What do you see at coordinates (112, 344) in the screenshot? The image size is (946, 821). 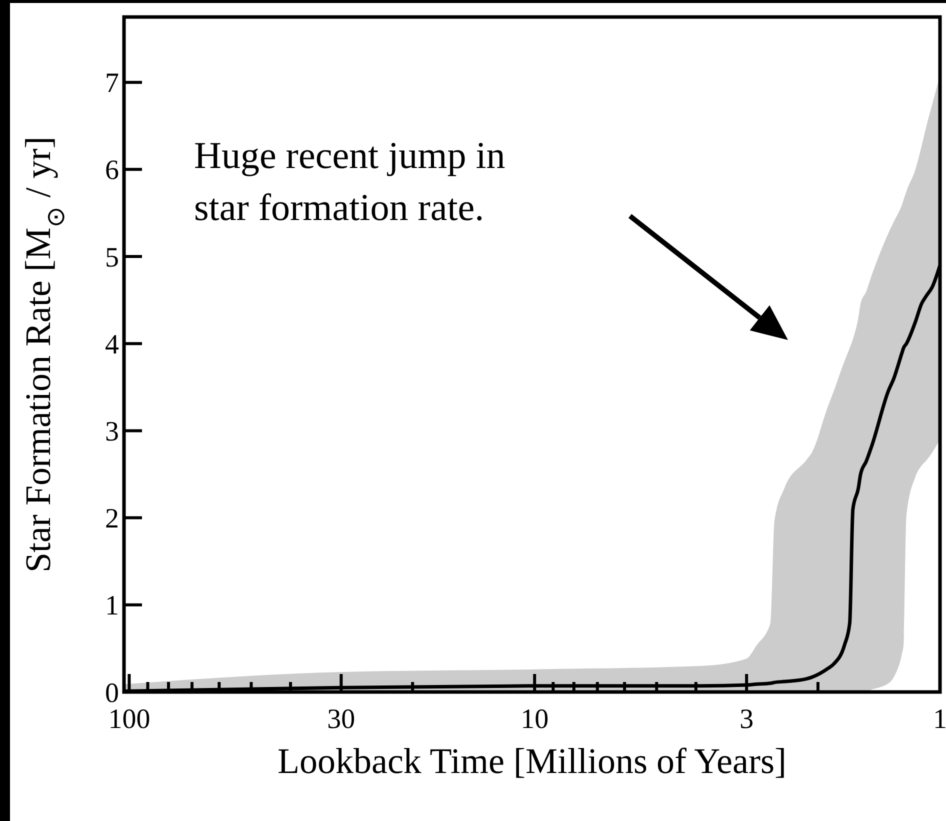 I see `y-tick-label: 4` at bounding box center [112, 344].